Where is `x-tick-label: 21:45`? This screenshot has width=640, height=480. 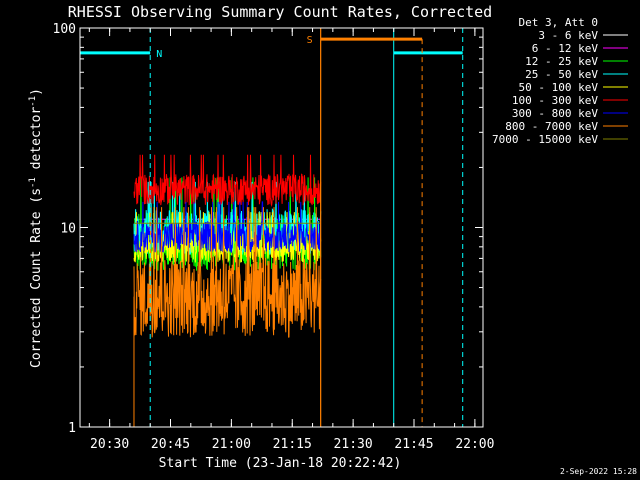
x-tick-label: 21:45 is located at coordinates (413, 444).